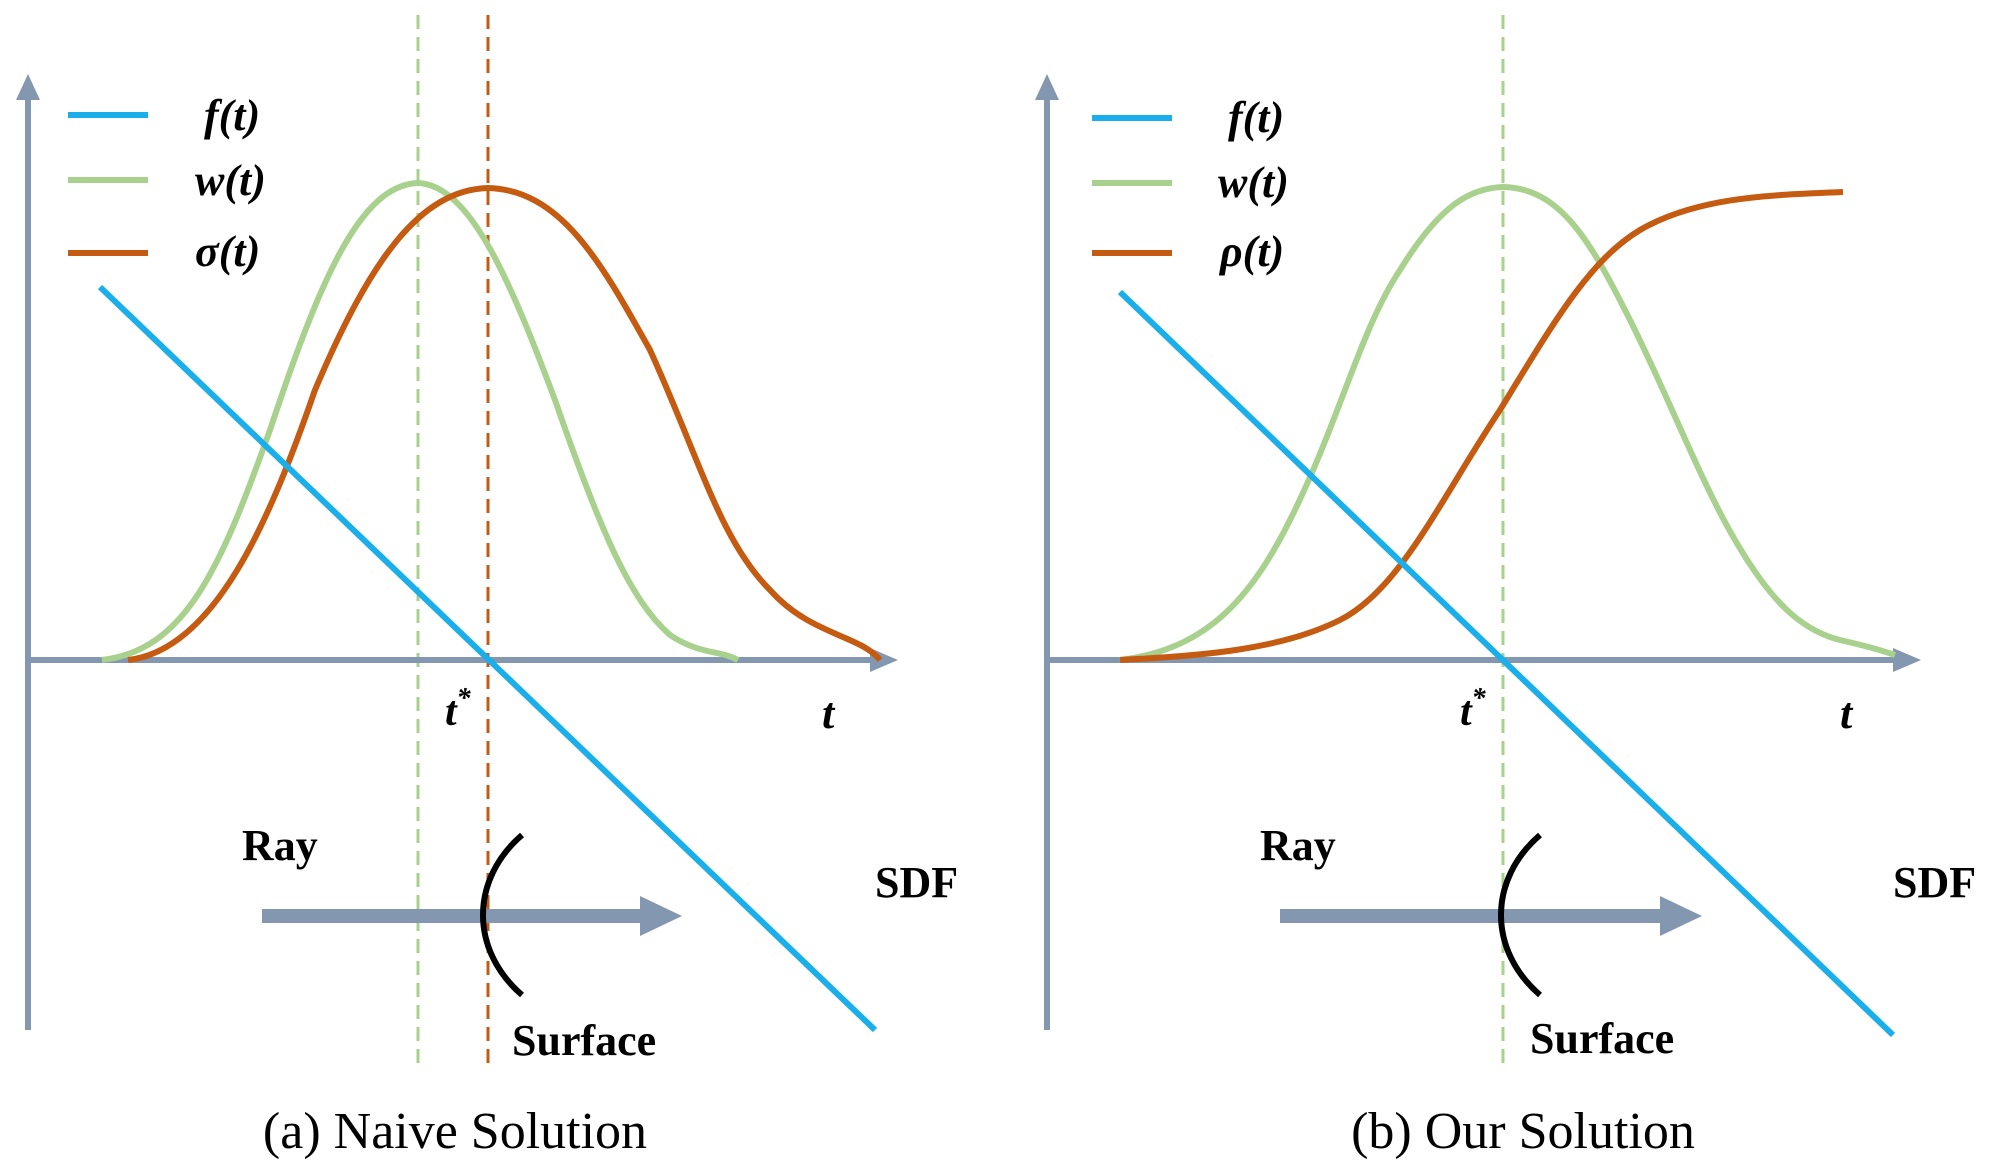 The image size is (2000, 1165). Describe the element at coordinates (1251, 251) in the screenshot. I see `legend-rho-label: ρ(t)` at that location.